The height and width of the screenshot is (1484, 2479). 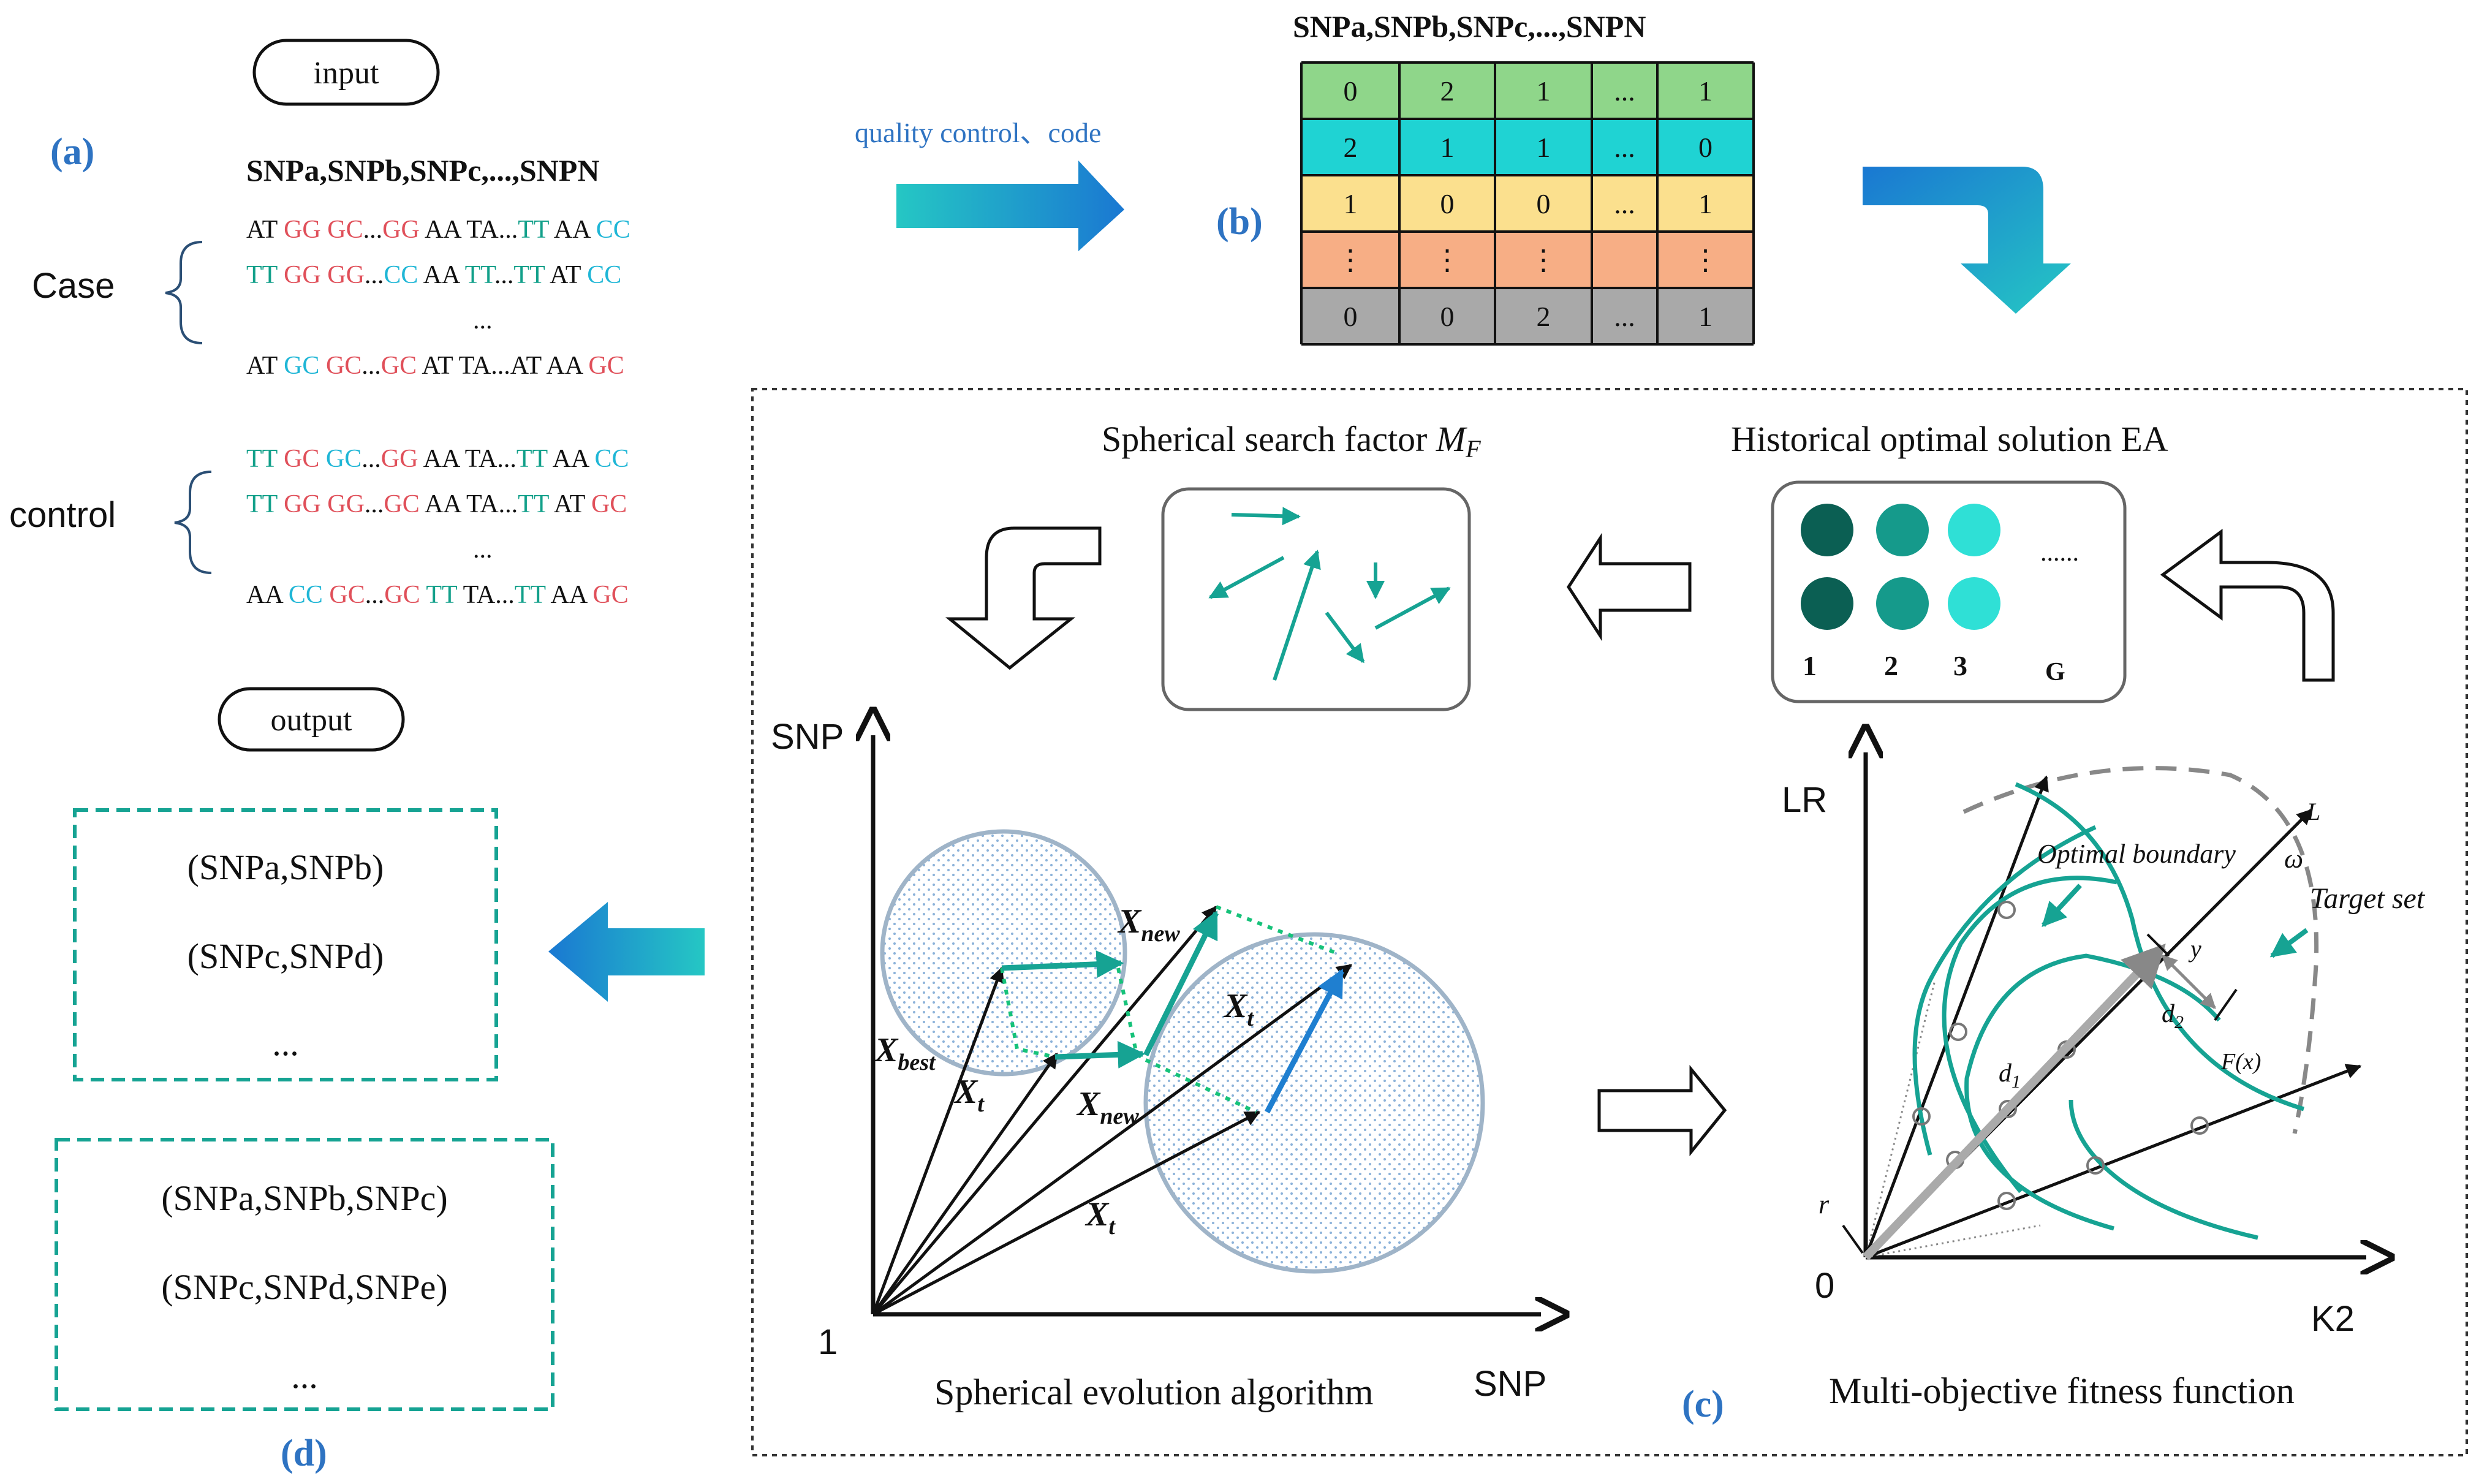 I want to click on label-x-new-2: Xnew, so click(x=1107, y=1107).